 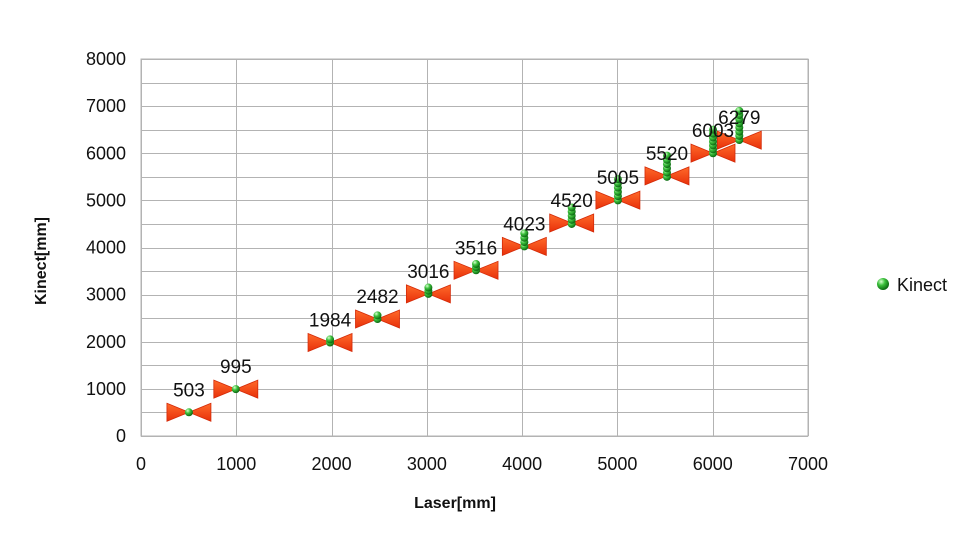 What do you see at coordinates (427, 464) in the screenshot?
I see `x-tick-label: 3000` at bounding box center [427, 464].